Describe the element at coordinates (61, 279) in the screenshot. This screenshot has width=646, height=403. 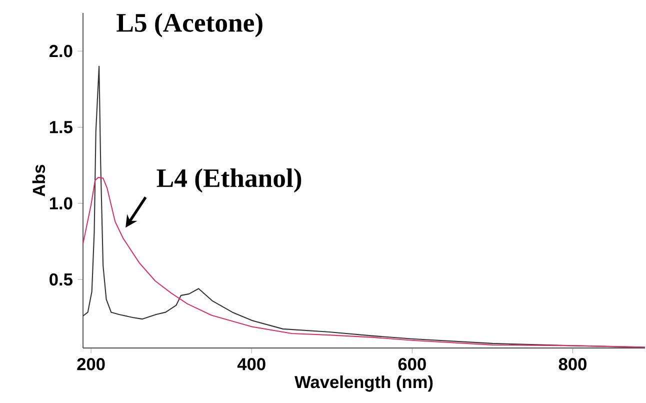
I see `y-tick-label: 0.5` at that location.